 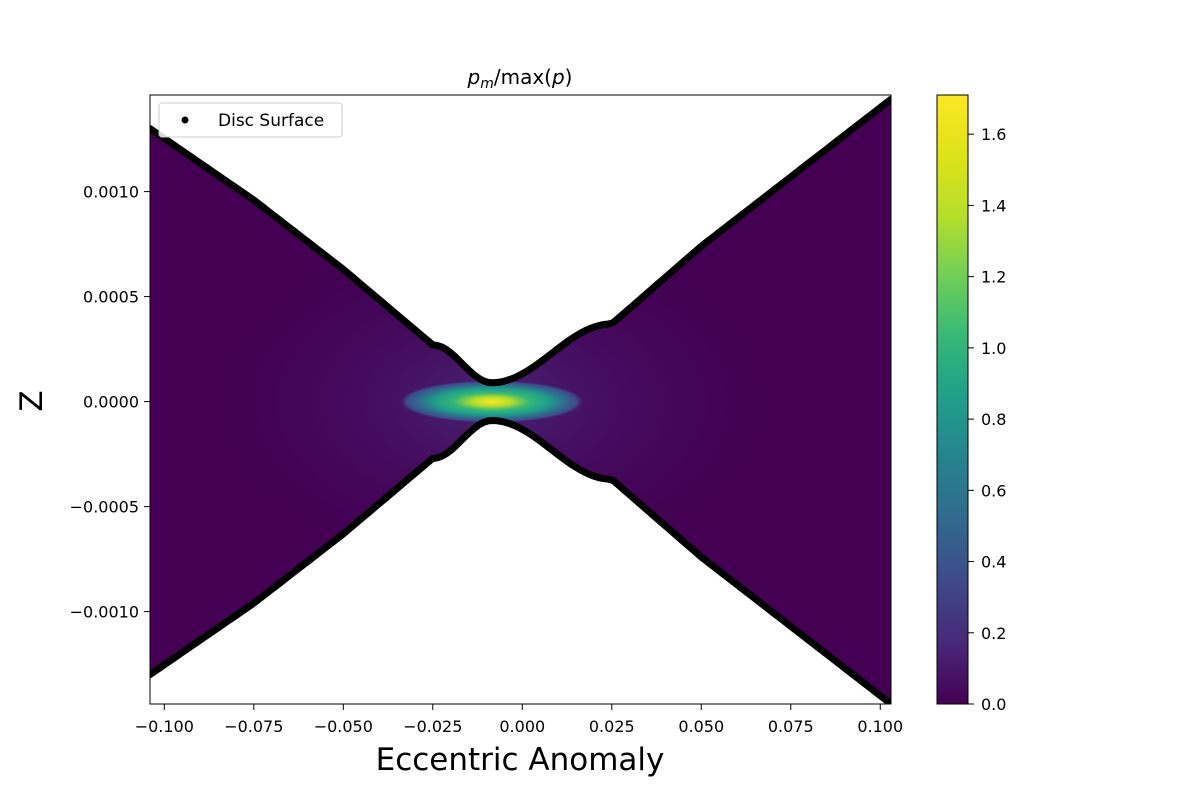 I want to click on x-tick-label: 0.000, so click(x=522, y=726).